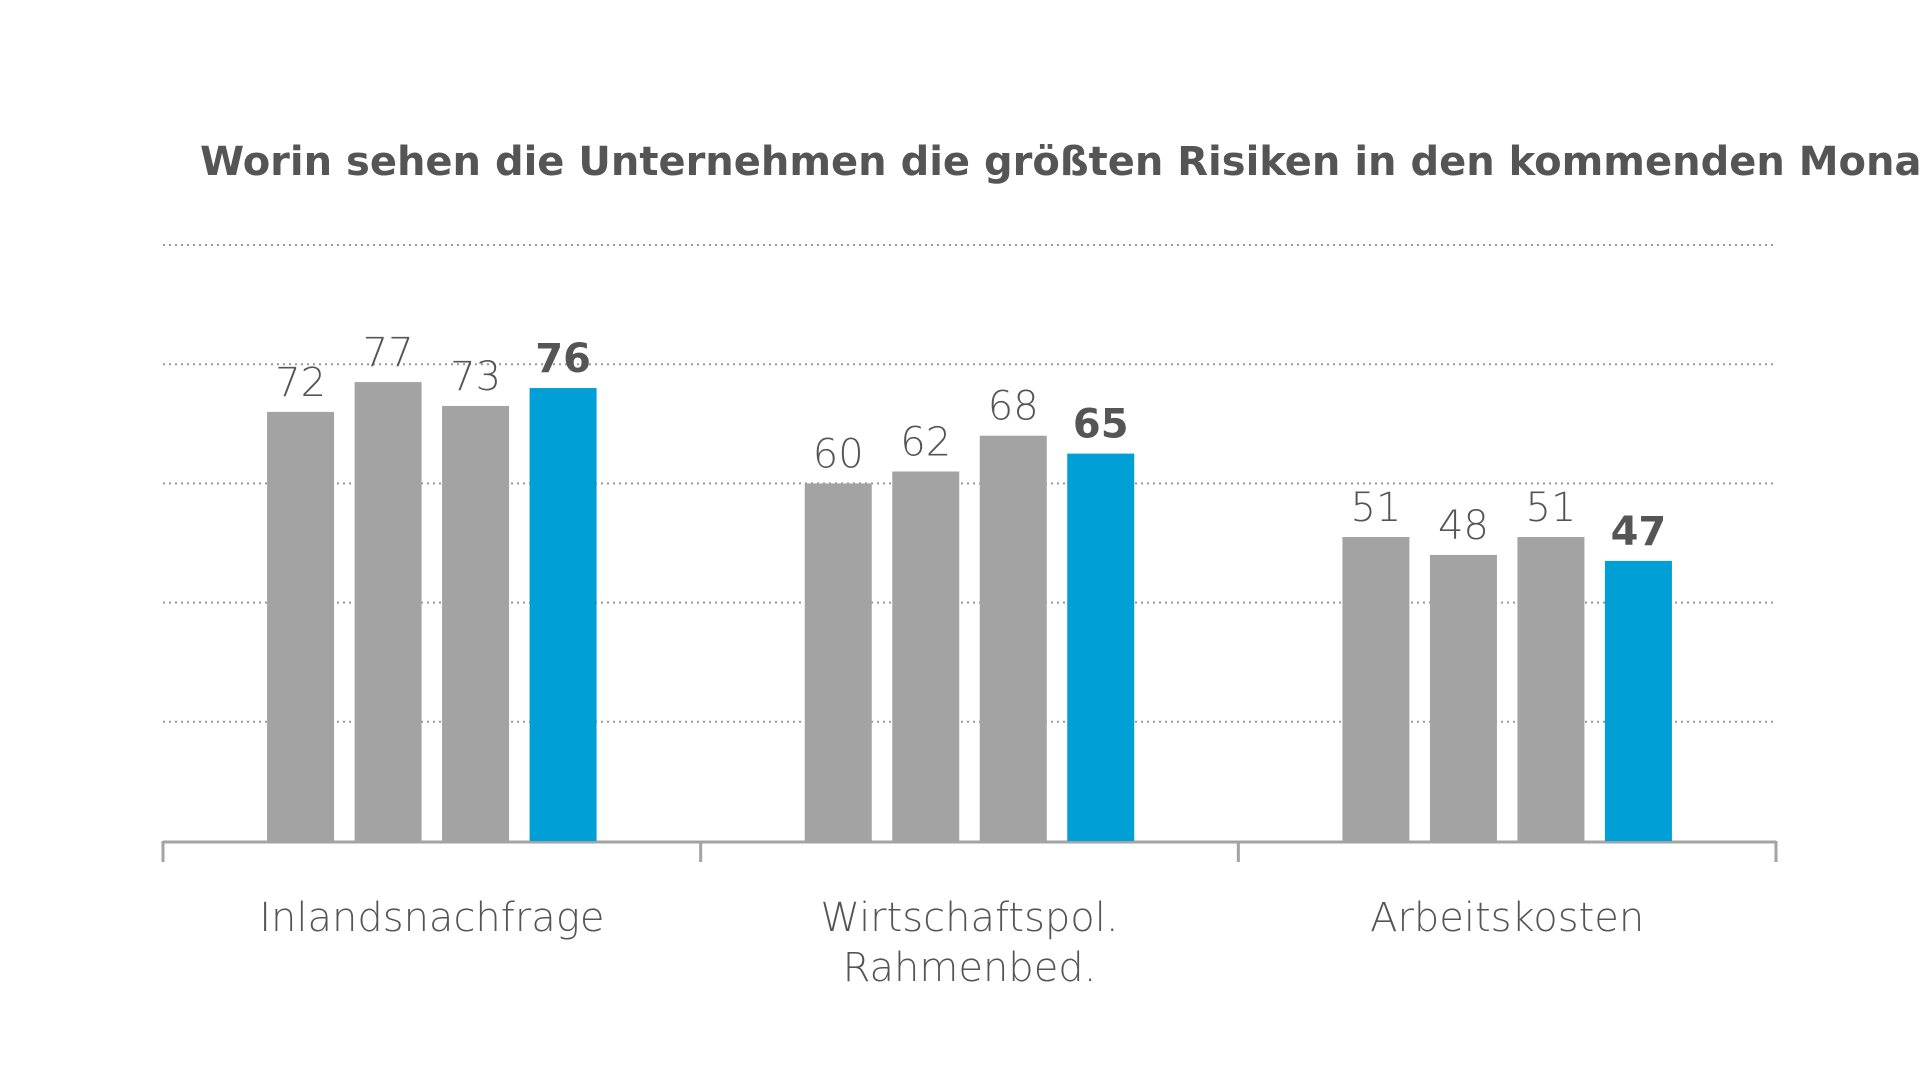  Describe the element at coordinates (388, 353) in the screenshot. I see `value-label: 77` at that location.